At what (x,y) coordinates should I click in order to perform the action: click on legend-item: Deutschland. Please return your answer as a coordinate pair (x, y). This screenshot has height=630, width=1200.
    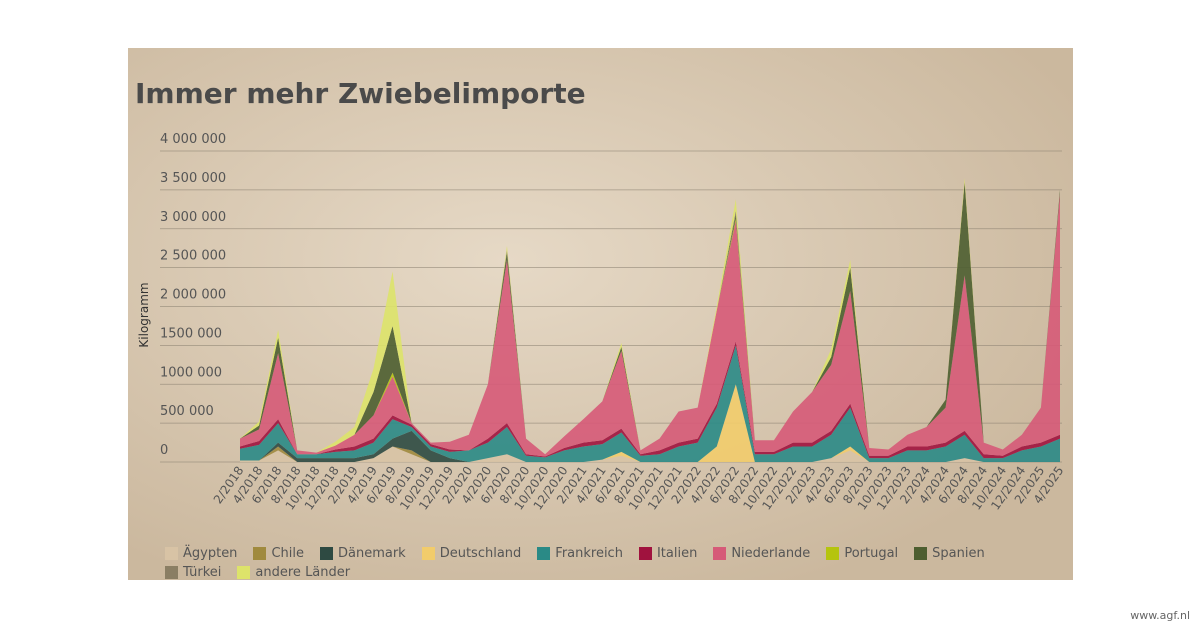
    Looking at the image, I should click on (471, 553).